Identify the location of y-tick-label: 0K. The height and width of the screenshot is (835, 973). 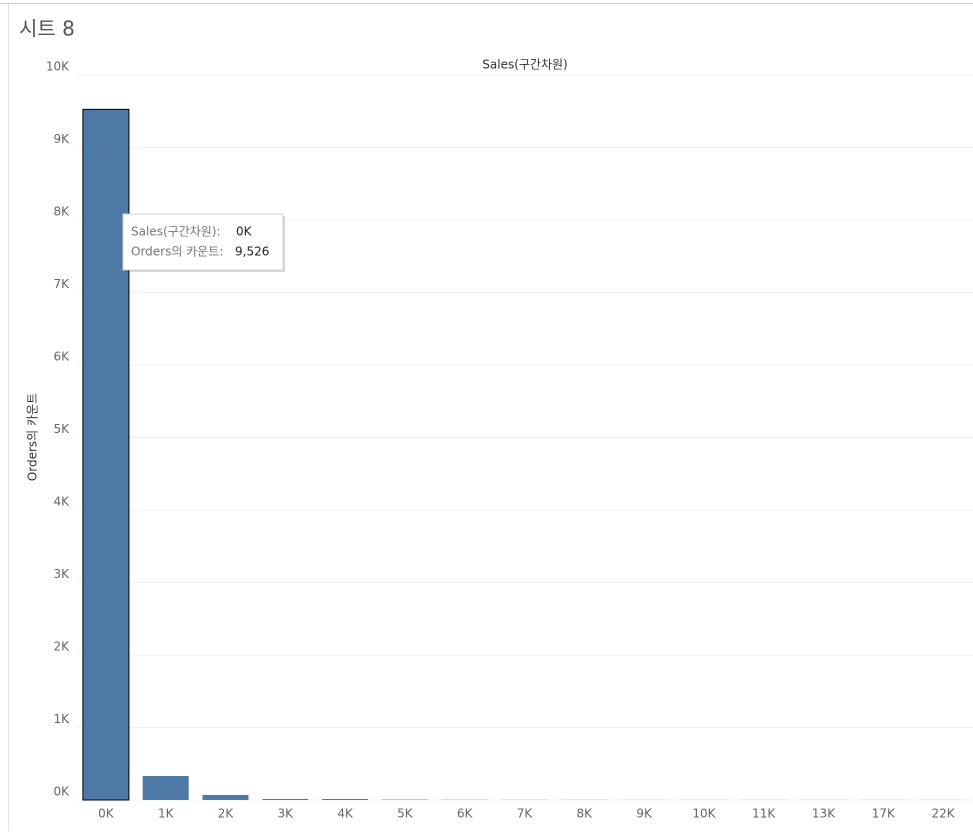
(61, 792).